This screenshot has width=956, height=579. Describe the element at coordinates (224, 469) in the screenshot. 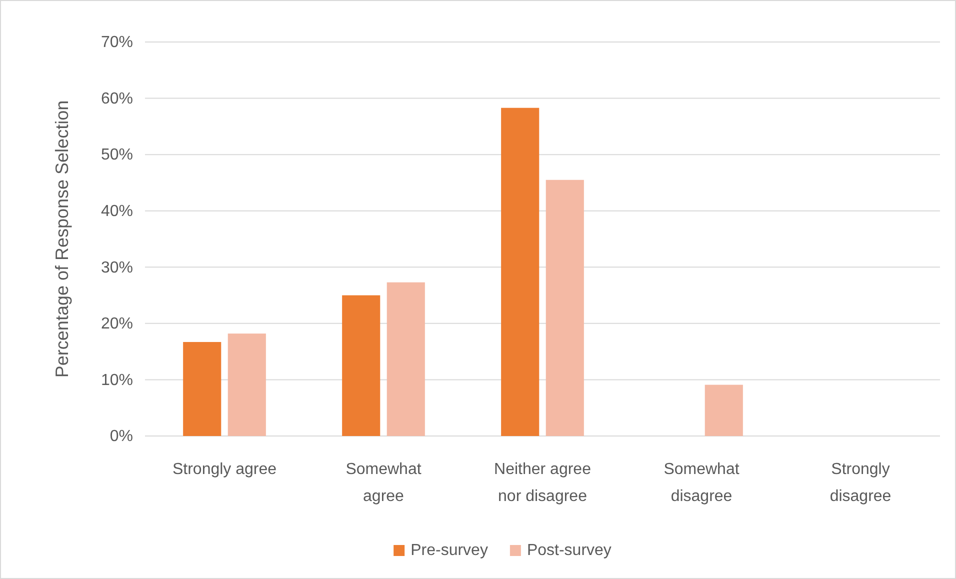

I see `x-tick-label: Strongly agree` at that location.